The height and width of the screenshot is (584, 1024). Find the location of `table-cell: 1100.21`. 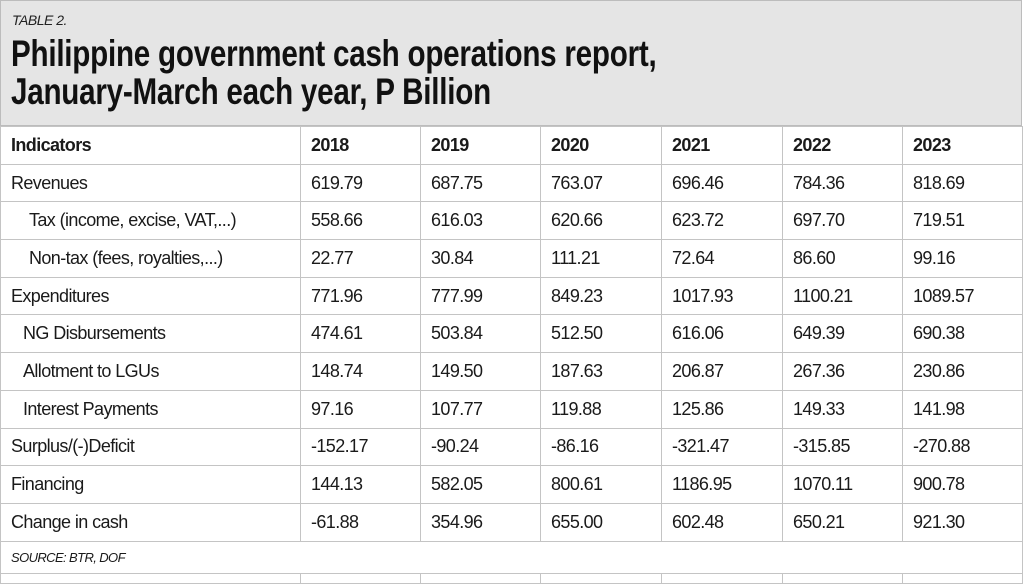

table-cell: 1100.21 is located at coordinates (842, 296).